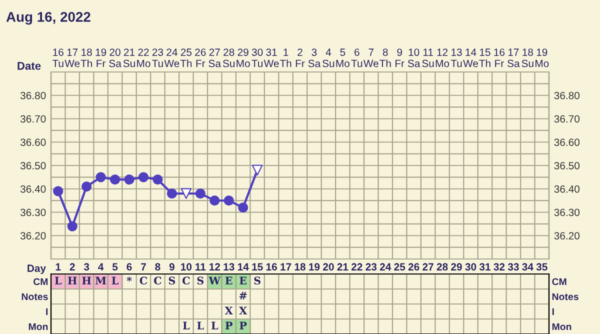 The width and height of the screenshot is (600, 334). I want to click on x-tick-label: 22, so click(356, 266).